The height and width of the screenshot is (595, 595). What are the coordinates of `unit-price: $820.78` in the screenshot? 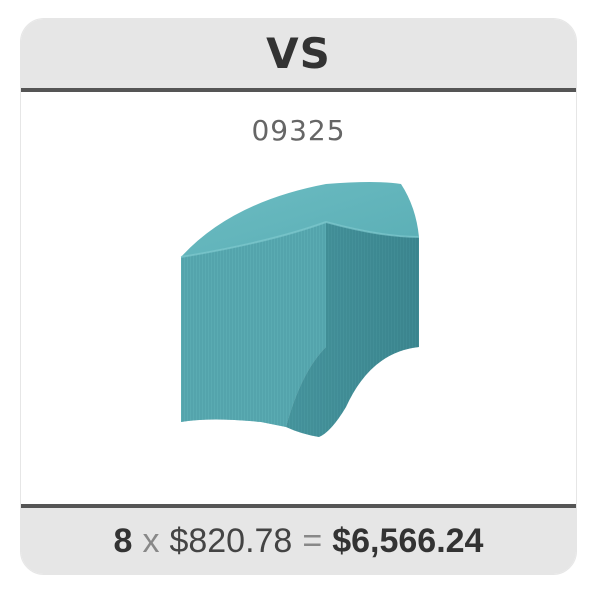 It's located at (231, 540).